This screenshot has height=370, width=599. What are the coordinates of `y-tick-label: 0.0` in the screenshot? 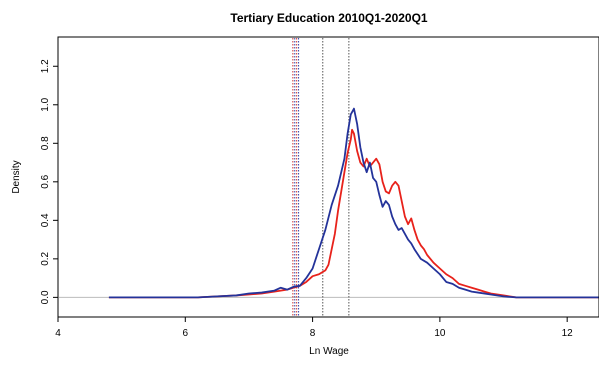 It's located at (45, 297).